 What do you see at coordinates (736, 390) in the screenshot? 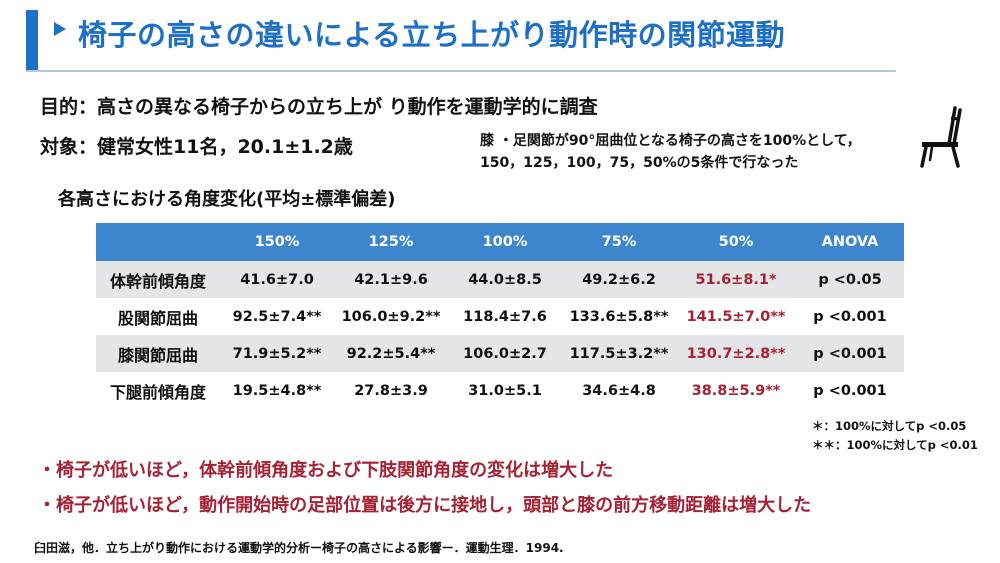
I see `table-cell-highlight: 38.8±5.9**` at bounding box center [736, 390].